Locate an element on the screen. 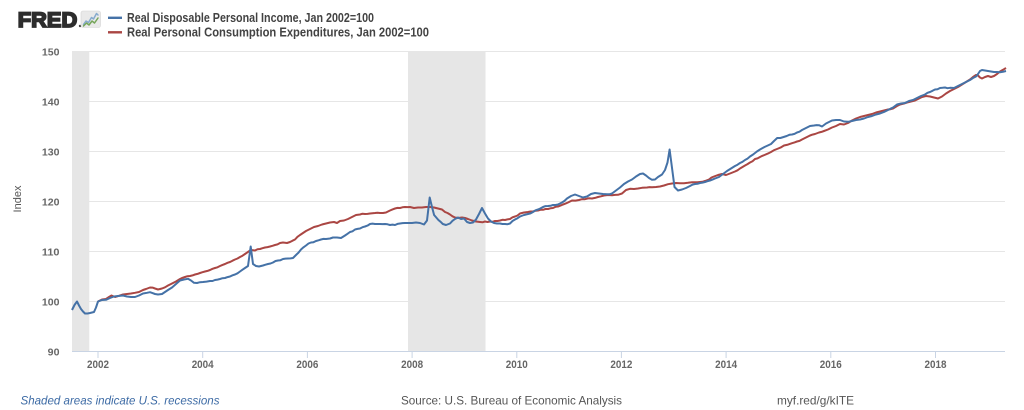  svg-text: 2016 is located at coordinates (831, 365).